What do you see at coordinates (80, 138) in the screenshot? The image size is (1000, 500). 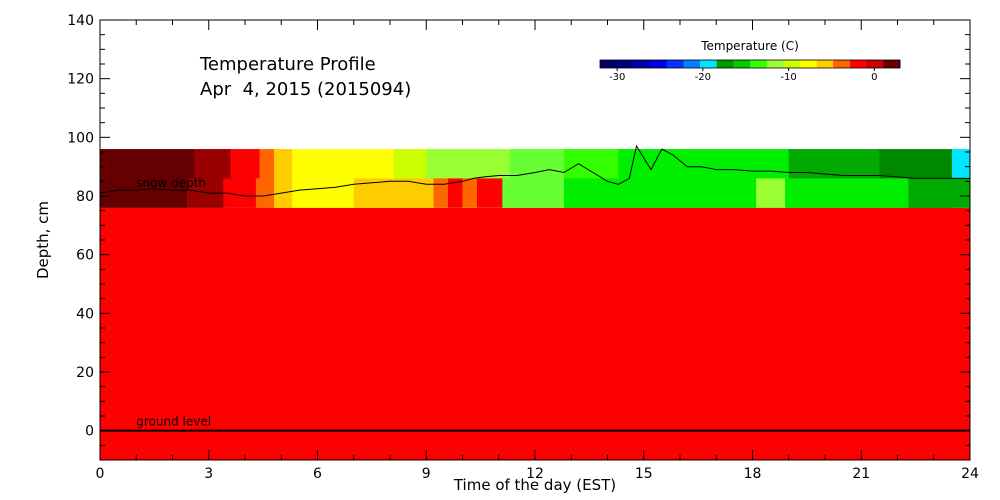 I see `y-tick-label: 100` at bounding box center [80, 138].